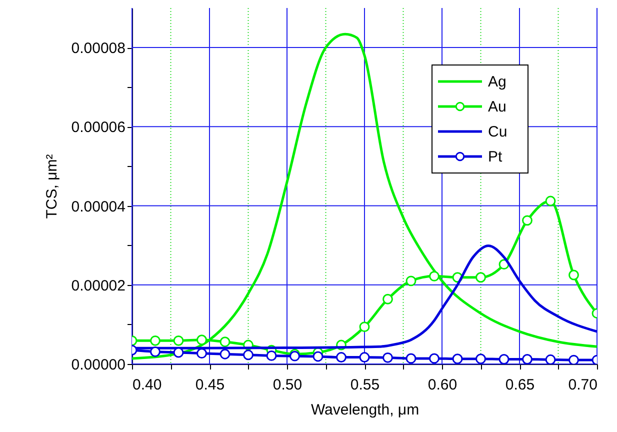 Image resolution: width=617 pixels, height=432 pixels. Describe the element at coordinates (497, 107) in the screenshot. I see `legend-label: Au` at that location.